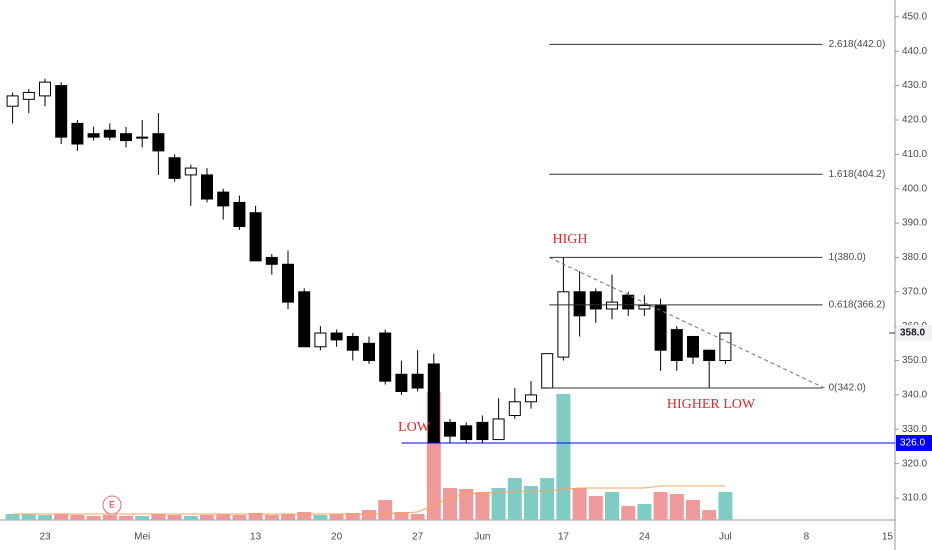 The image size is (932, 550). What do you see at coordinates (914, 257) in the screenshot?
I see `y-tick-label: 380.0` at bounding box center [914, 257].